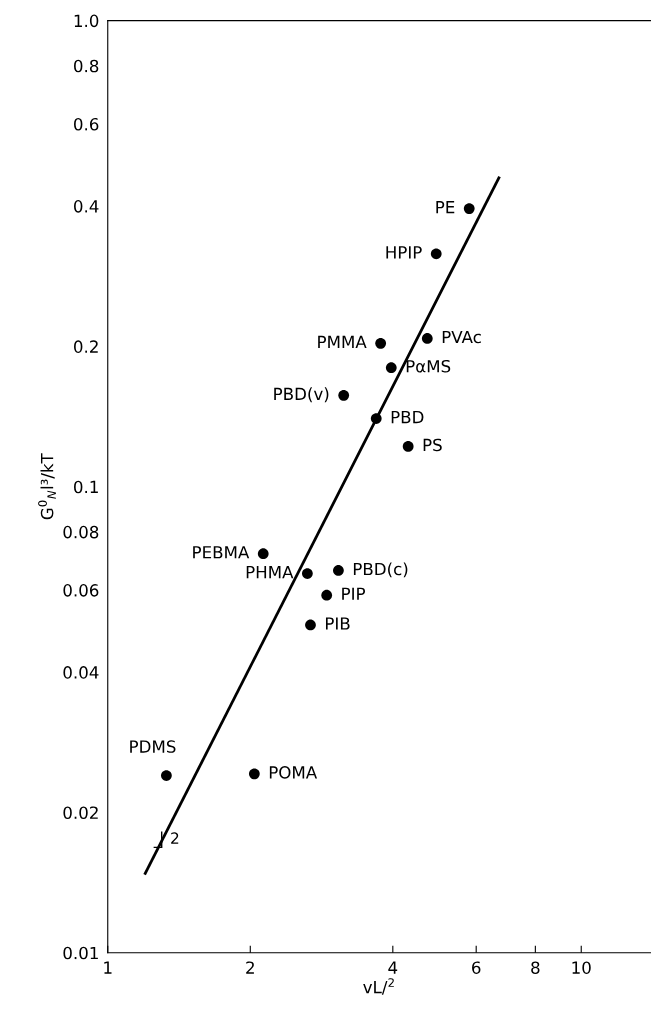 The height and width of the screenshot is (1030, 657). I want to click on y-tick-label: 0.04, so click(81, 672).